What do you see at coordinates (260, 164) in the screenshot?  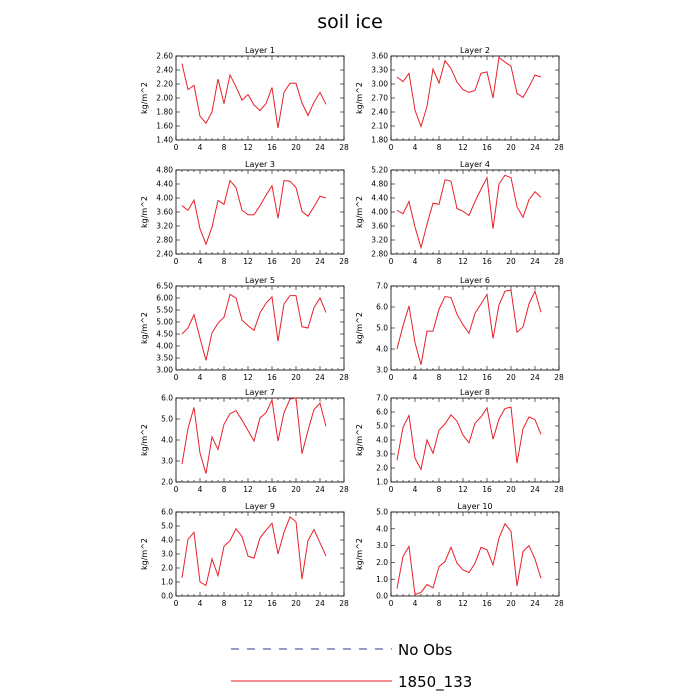 I see `panel-title: Layer 3` at bounding box center [260, 164].